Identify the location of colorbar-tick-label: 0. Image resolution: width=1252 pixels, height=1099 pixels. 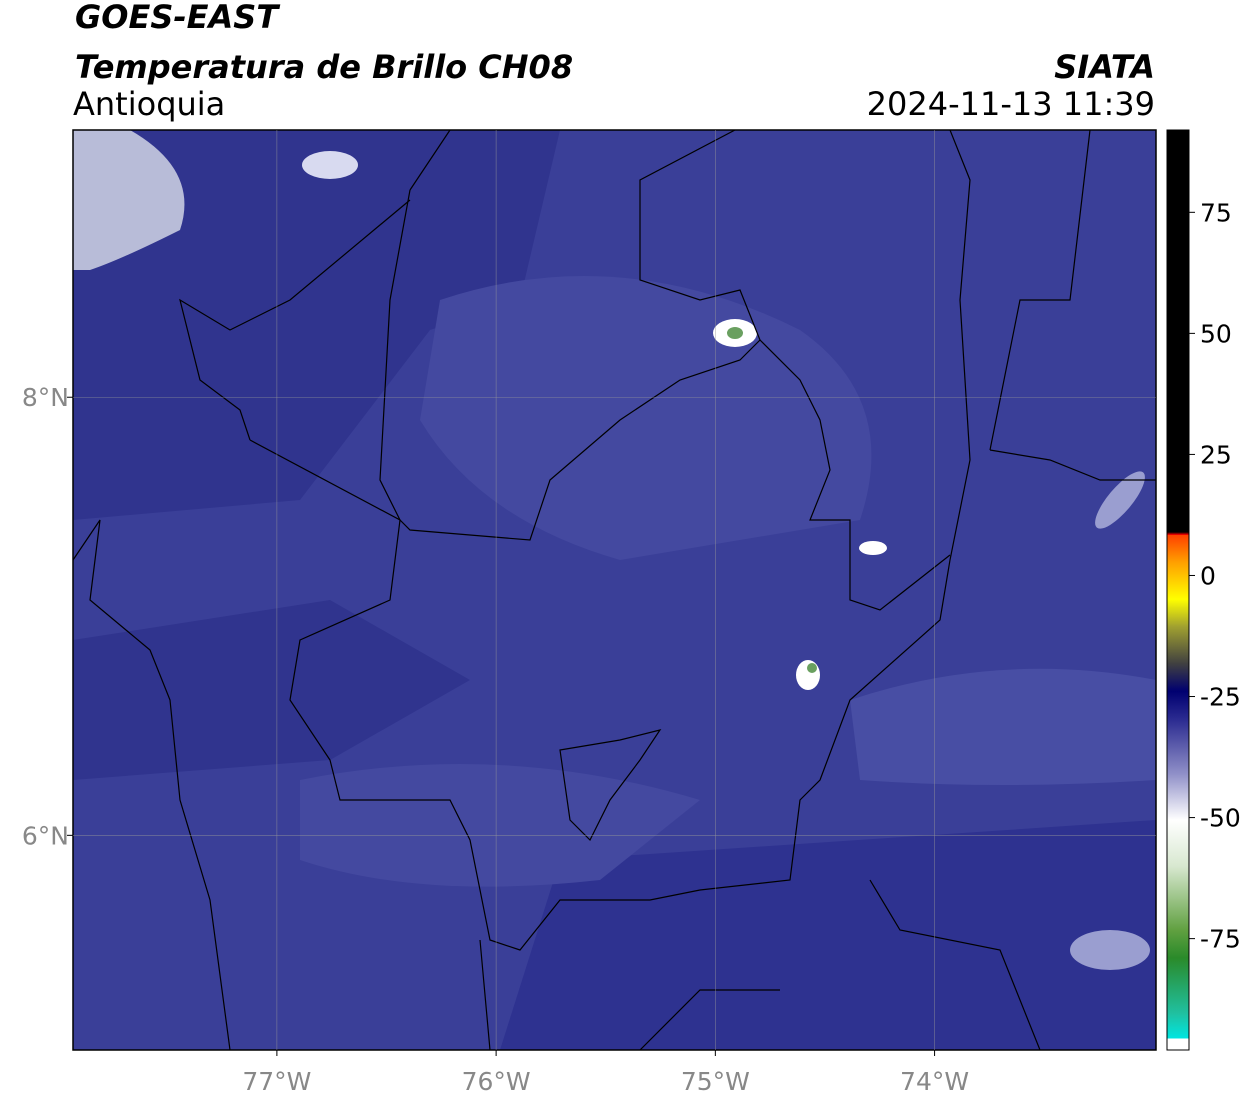
(1208, 575).